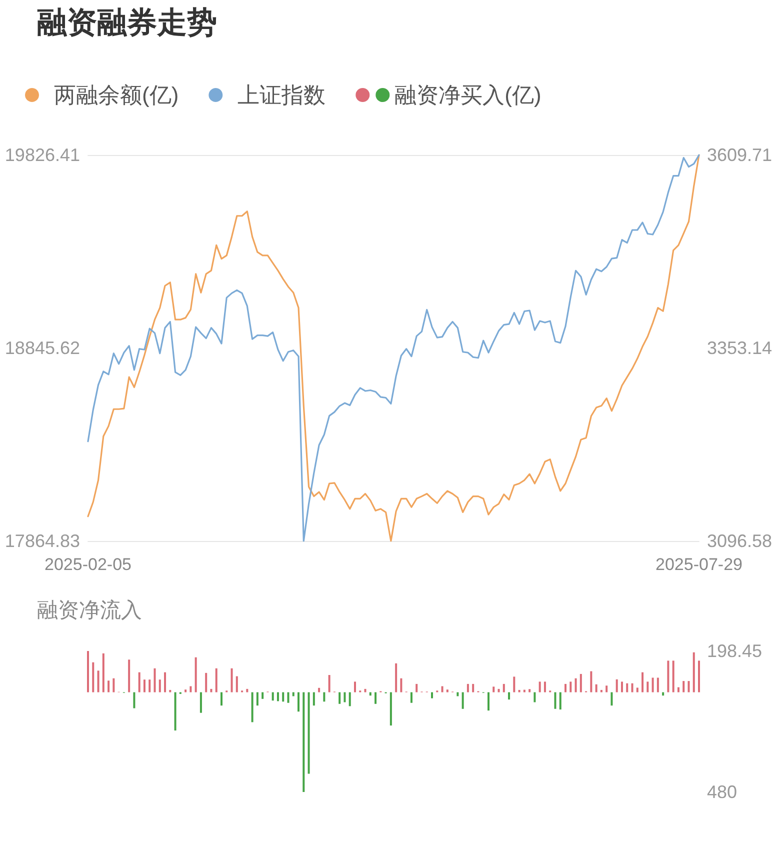  What do you see at coordinates (739, 541) in the screenshot?
I see `y2-tick-label: 3096.58` at bounding box center [739, 541].